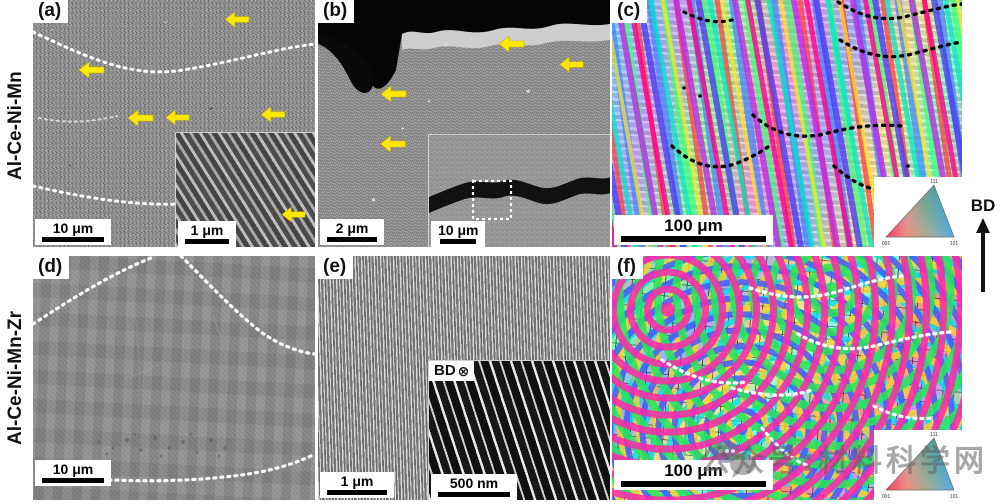 This screenshot has height=504, width=1001. Describe the element at coordinates (983, 205) in the screenshot. I see `build-direction-label: BD` at that location.